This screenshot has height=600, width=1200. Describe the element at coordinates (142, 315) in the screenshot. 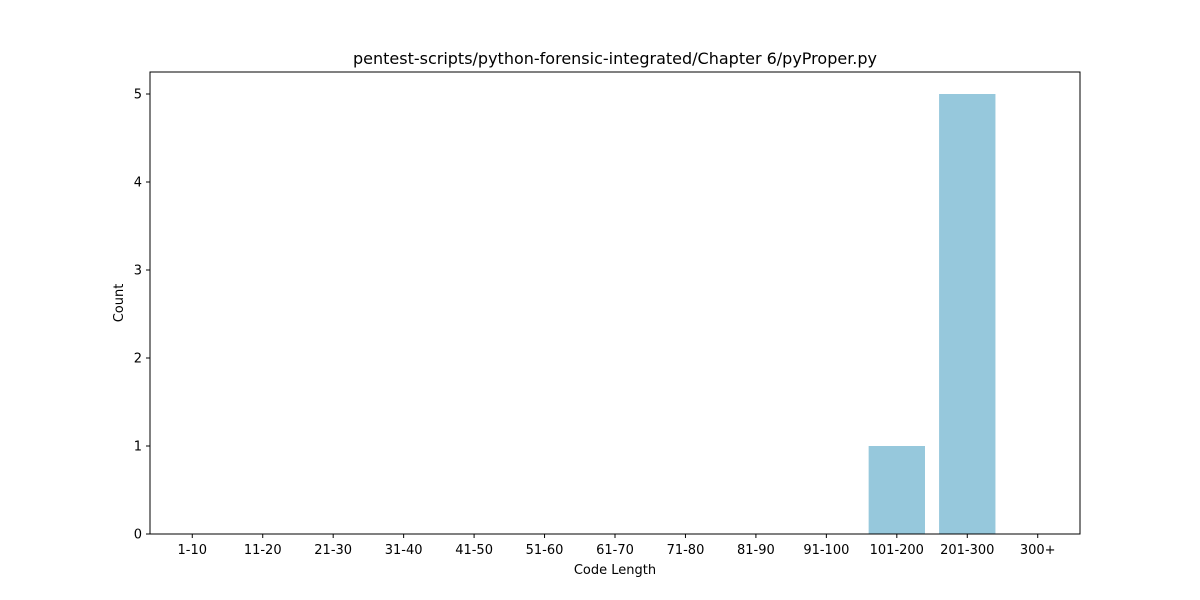

I see `y-axis: 0 1 2 3 4 5` at that location.